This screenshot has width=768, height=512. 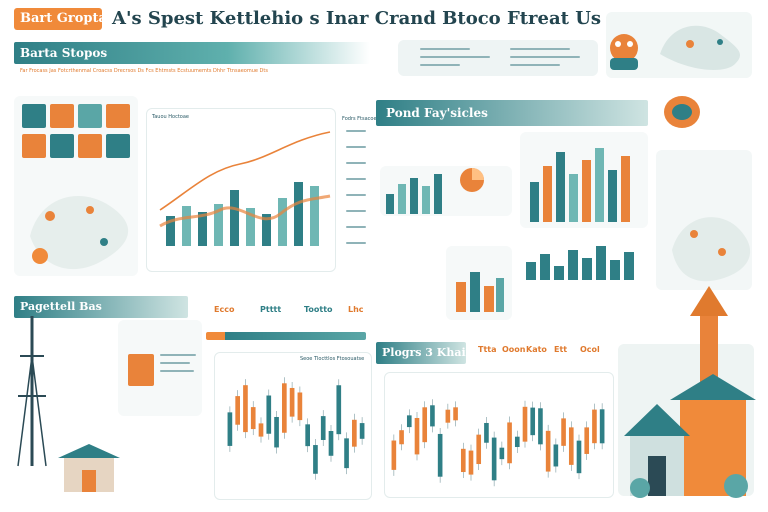 What do you see at coordinates (293, 426) in the screenshot?
I see `bottom-left-chart-panel` at bounding box center [293, 426].